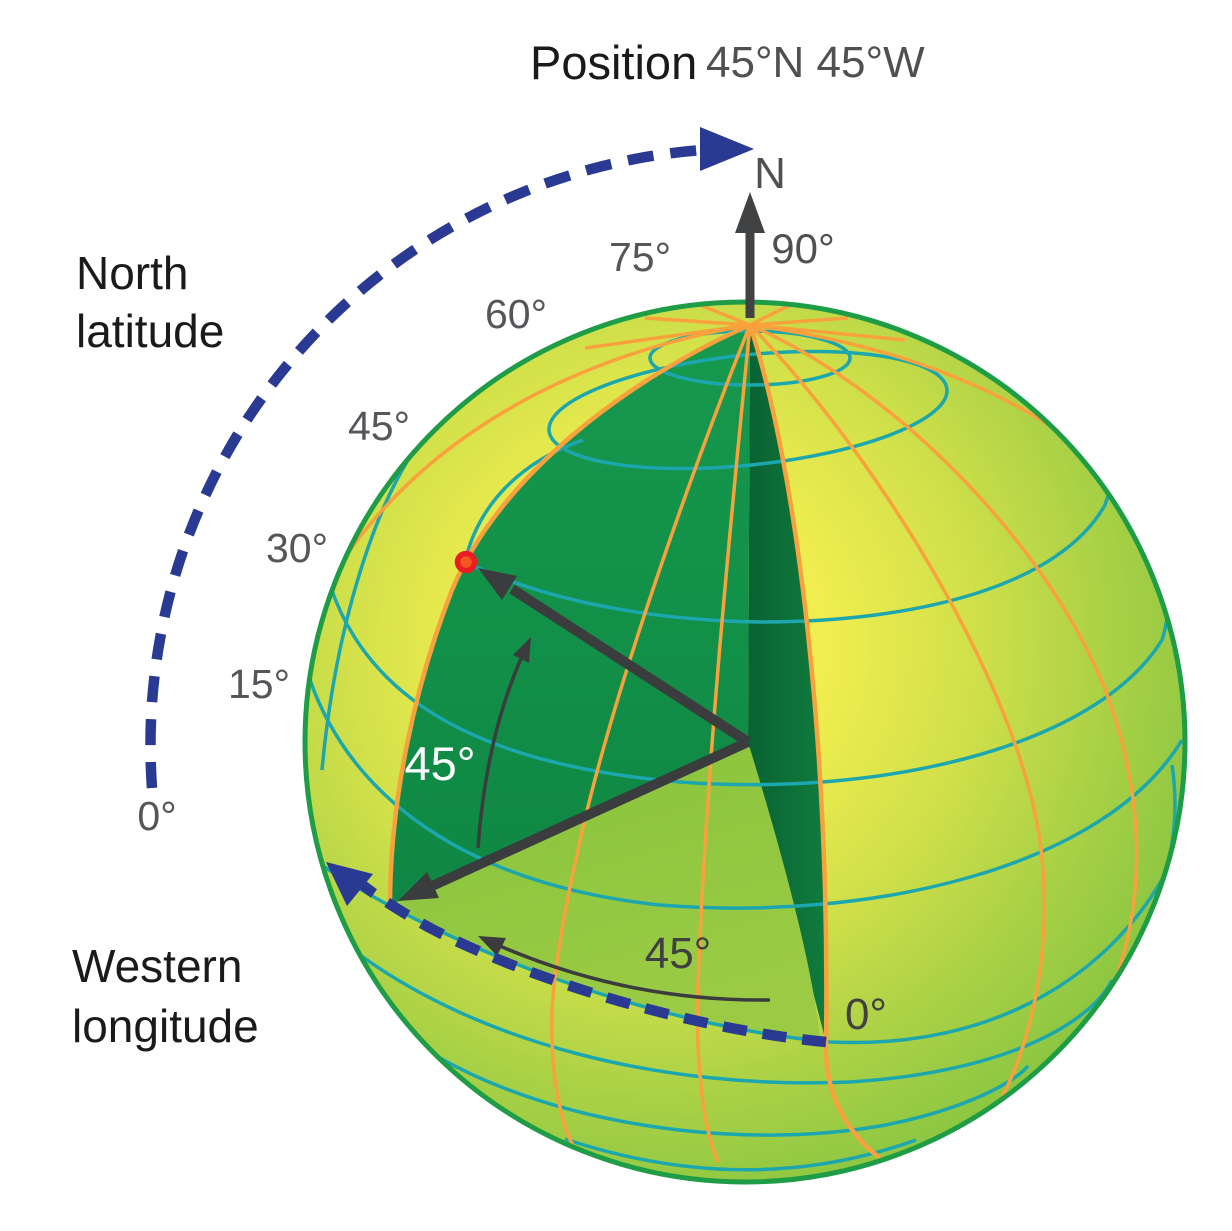 Image resolution: width=1232 pixels, height=1231 pixels. Describe the element at coordinates (590, 814) in the screenshot. I see `radius-arrow-to-equator` at that location.